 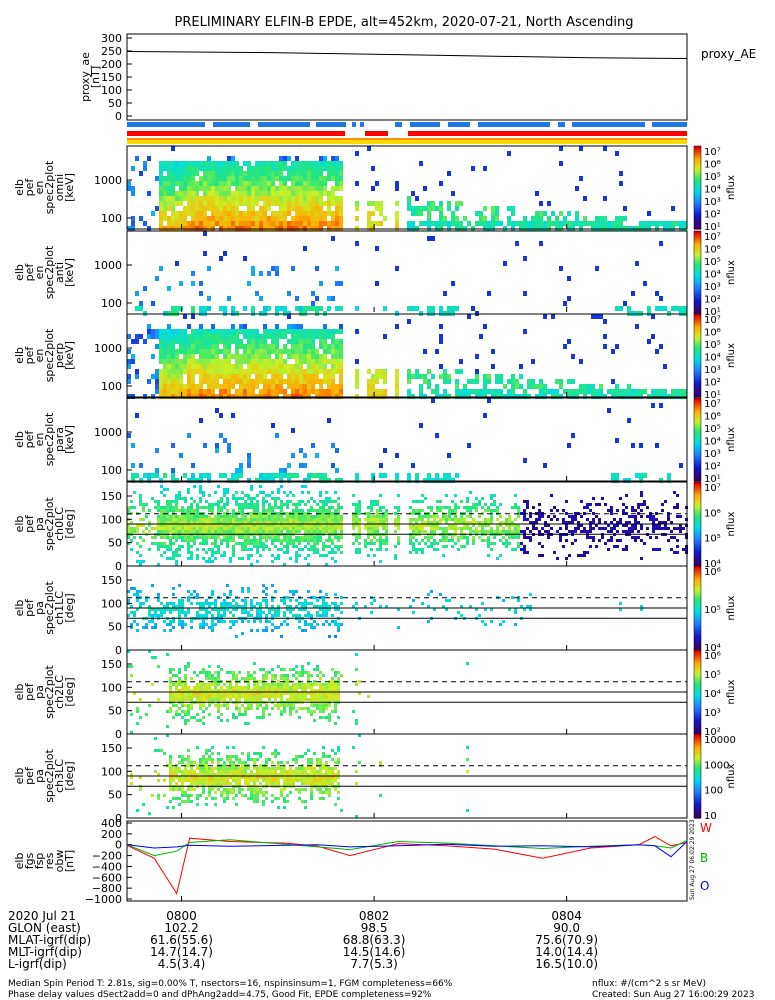 I want to click on ae-tick-label: 0, so click(x=118, y=116).